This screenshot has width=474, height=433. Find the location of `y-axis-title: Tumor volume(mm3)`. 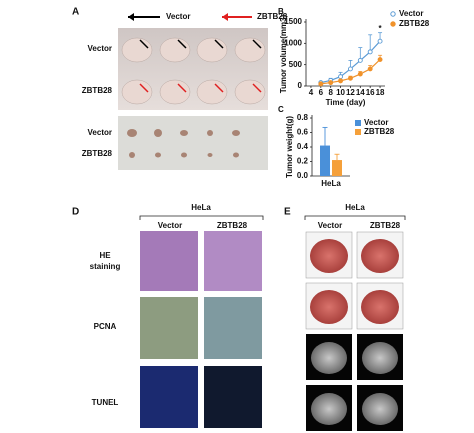

y-axis-title: Tumor volume(mm3) is located at coordinates (283, 53).